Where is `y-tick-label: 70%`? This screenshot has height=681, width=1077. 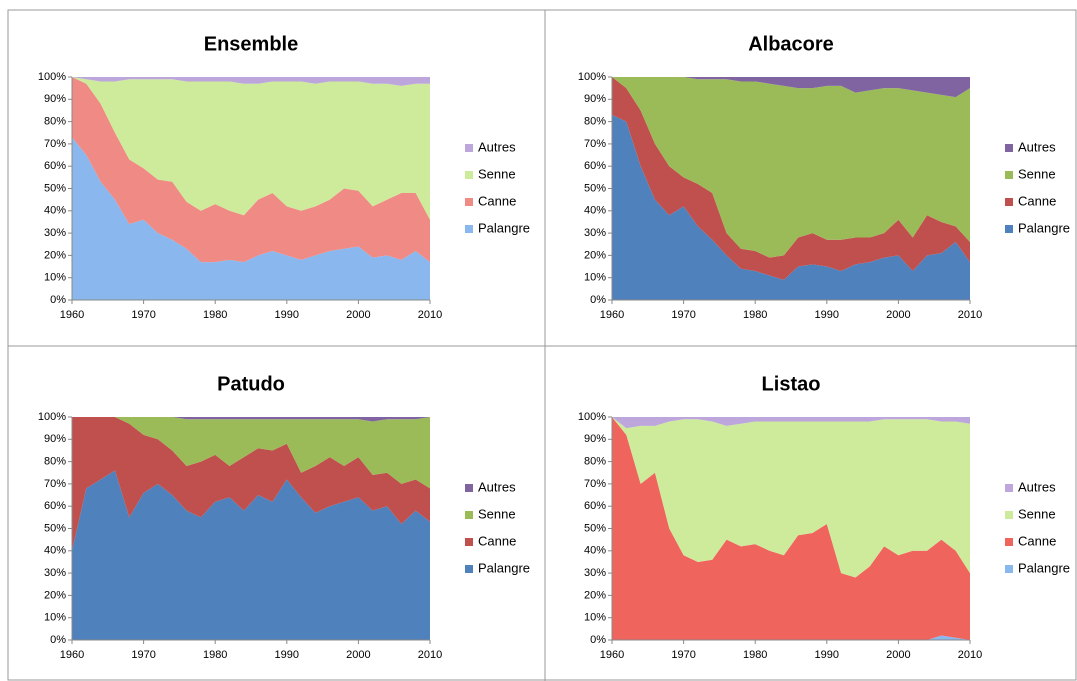
y-tick-label: 70% is located at coordinates (55, 144).